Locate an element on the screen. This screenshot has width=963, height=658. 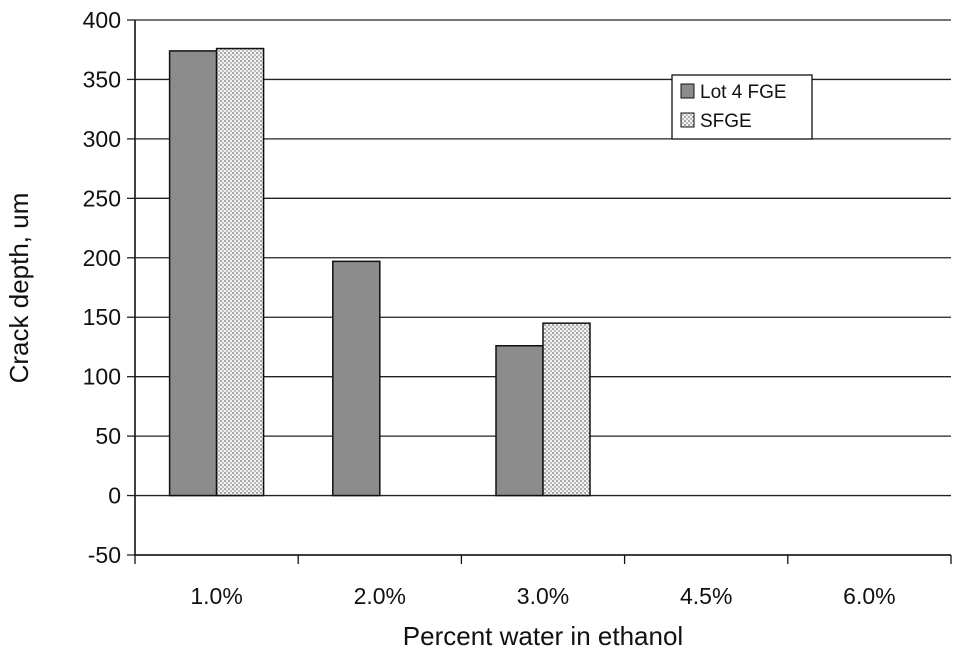
y-tick-label-0: -50 is located at coordinates (104, 555).